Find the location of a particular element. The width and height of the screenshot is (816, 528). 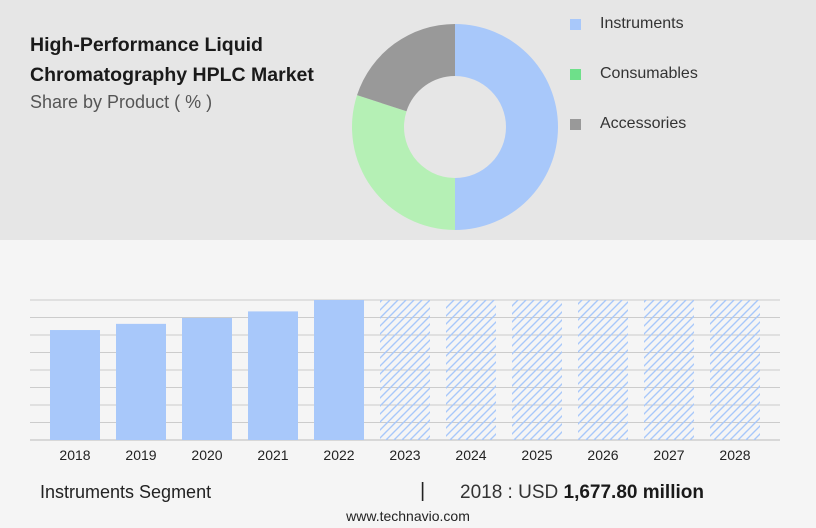

bar-2026 is located at coordinates (603, 370).